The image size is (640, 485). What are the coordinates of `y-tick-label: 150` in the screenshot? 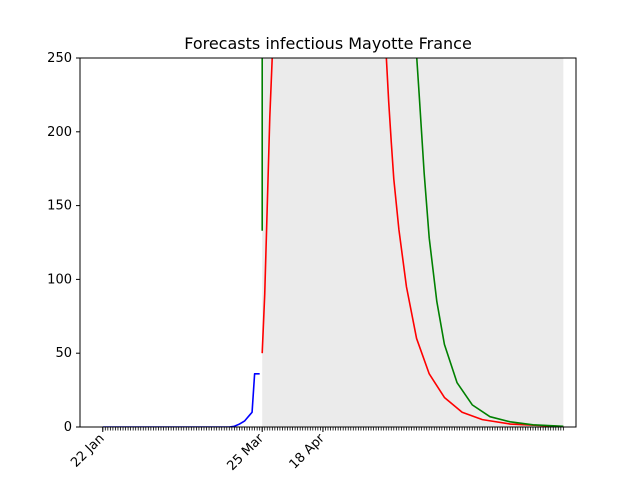 It's located at (59, 206).